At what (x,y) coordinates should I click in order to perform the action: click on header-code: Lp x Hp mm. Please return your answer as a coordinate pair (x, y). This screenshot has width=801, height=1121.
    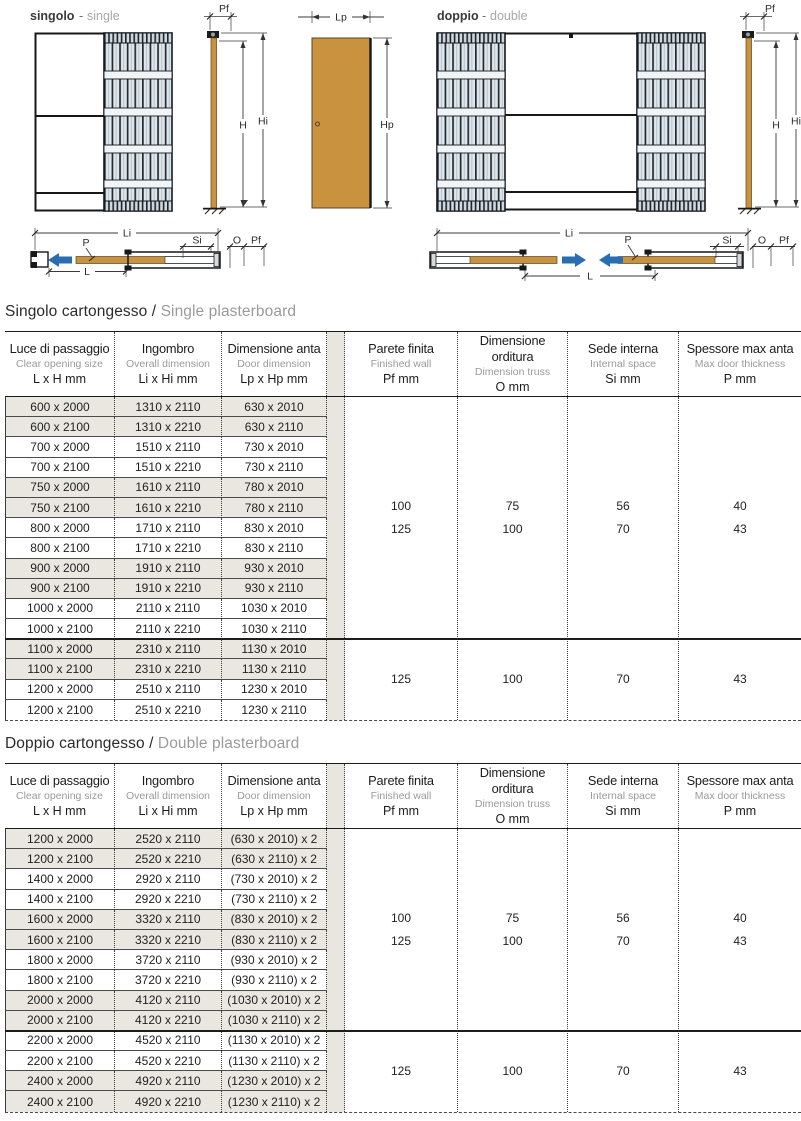
    Looking at the image, I should click on (274, 379).